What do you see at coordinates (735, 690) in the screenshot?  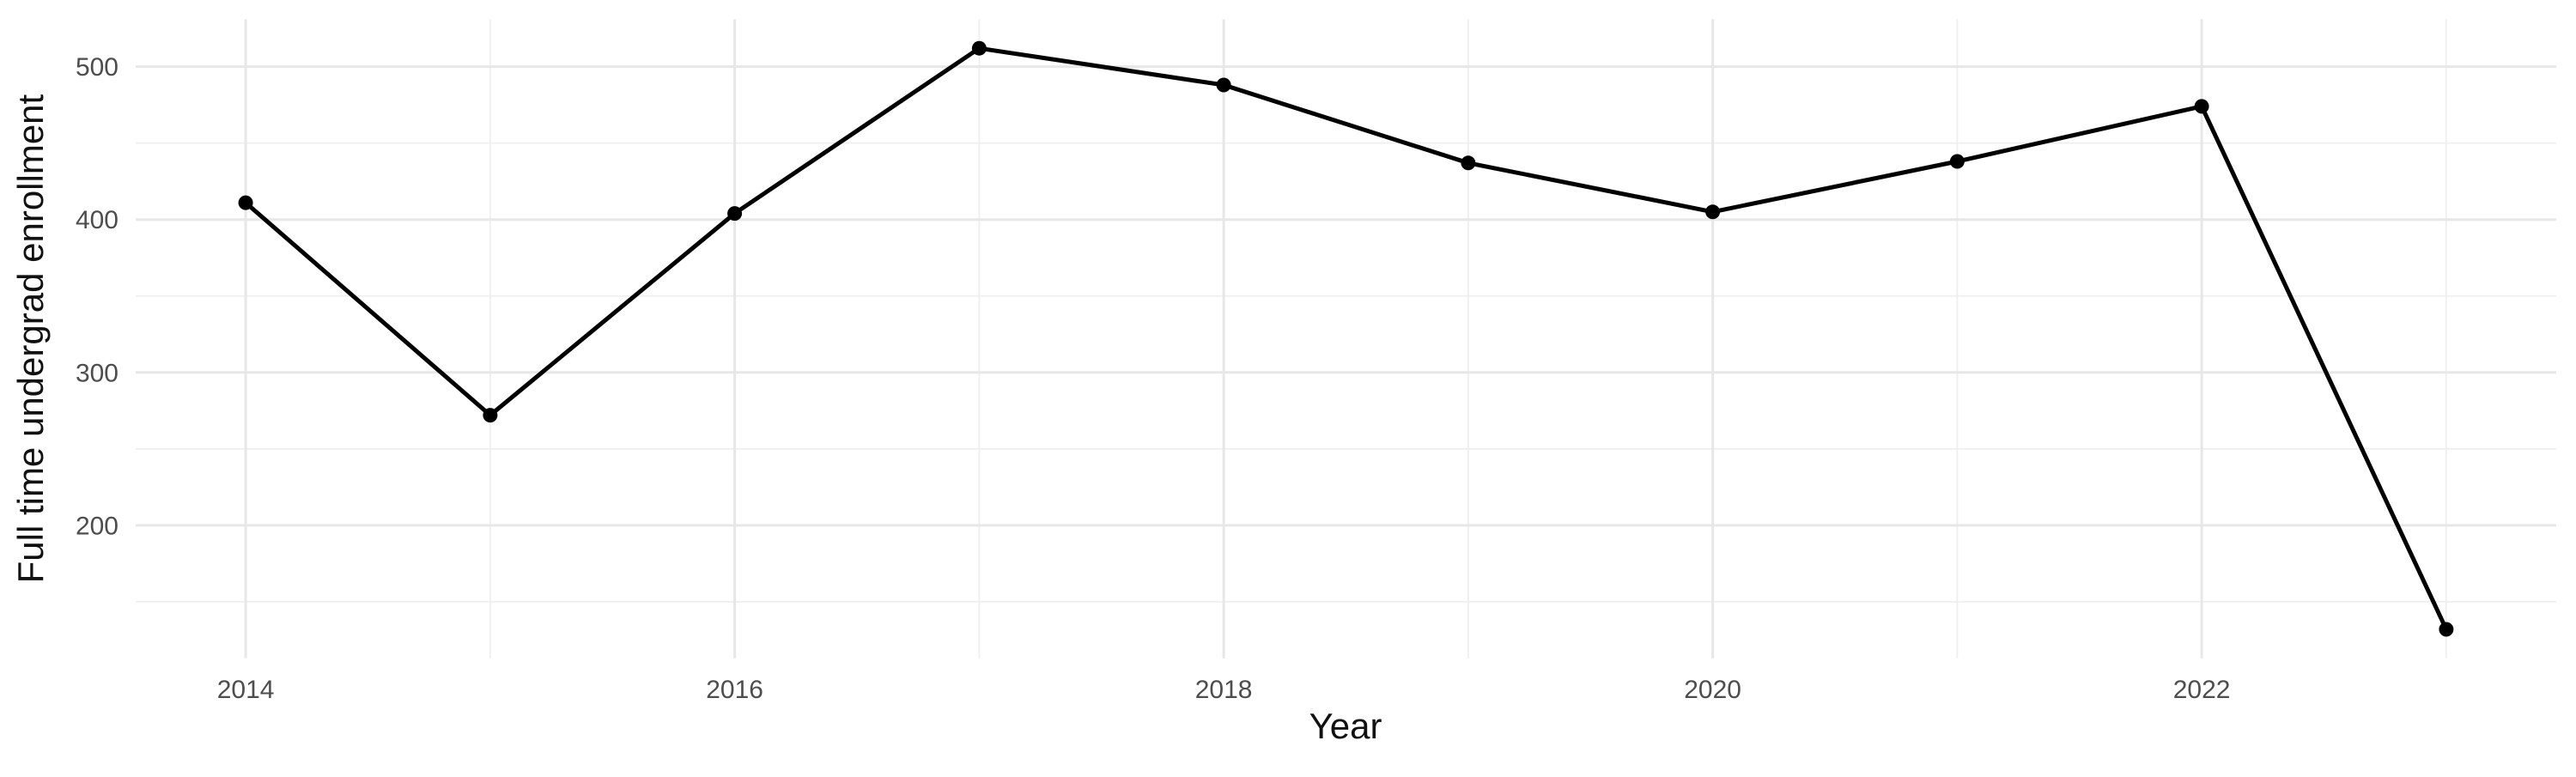 I see `x-tick-label-2016: 2016` at bounding box center [735, 690].